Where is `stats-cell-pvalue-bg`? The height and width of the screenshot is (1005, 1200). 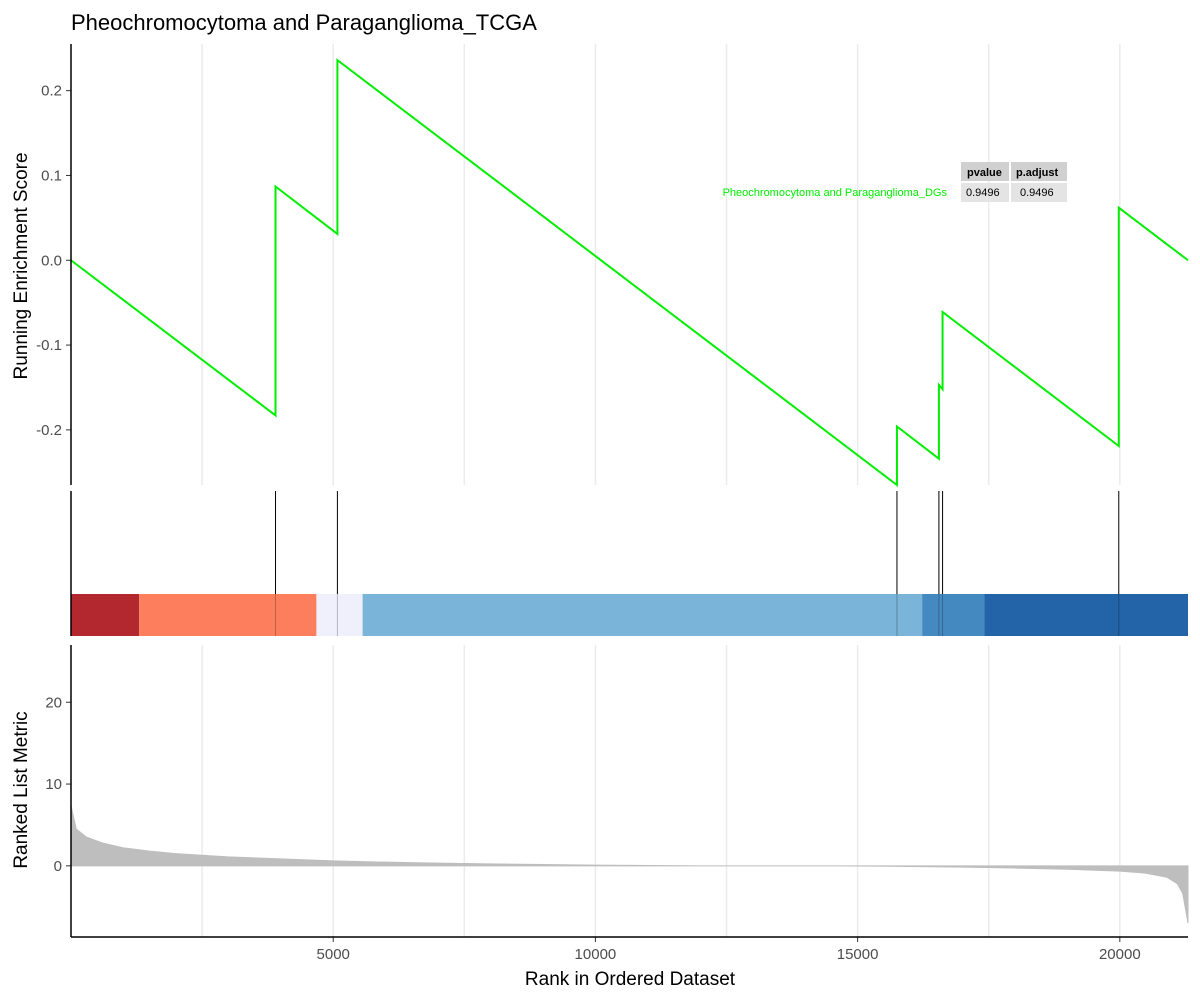
stats-cell-pvalue-bg is located at coordinates (985, 192).